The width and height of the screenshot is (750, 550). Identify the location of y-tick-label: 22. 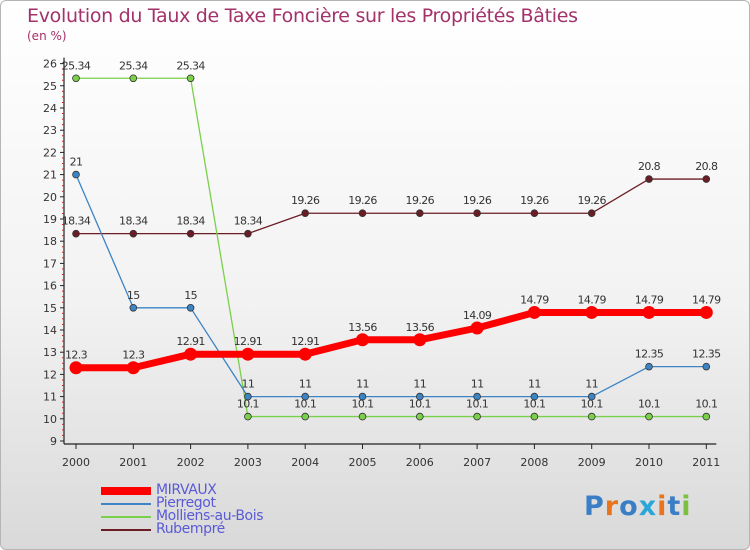
(50, 152).